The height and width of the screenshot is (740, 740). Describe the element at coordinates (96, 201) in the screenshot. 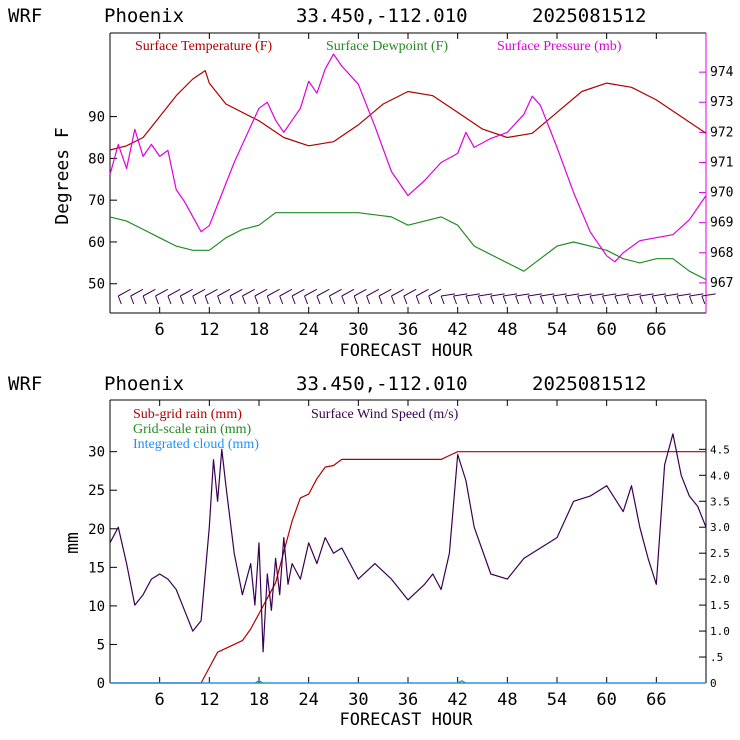

I see `y-tick-label: 70` at that location.